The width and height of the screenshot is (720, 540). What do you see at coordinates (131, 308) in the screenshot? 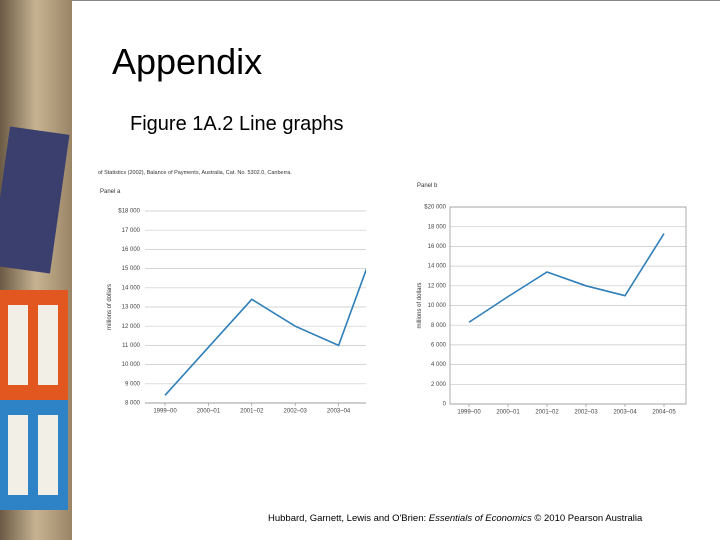
I see `y-tick-label: 13 000` at bounding box center [131, 308].